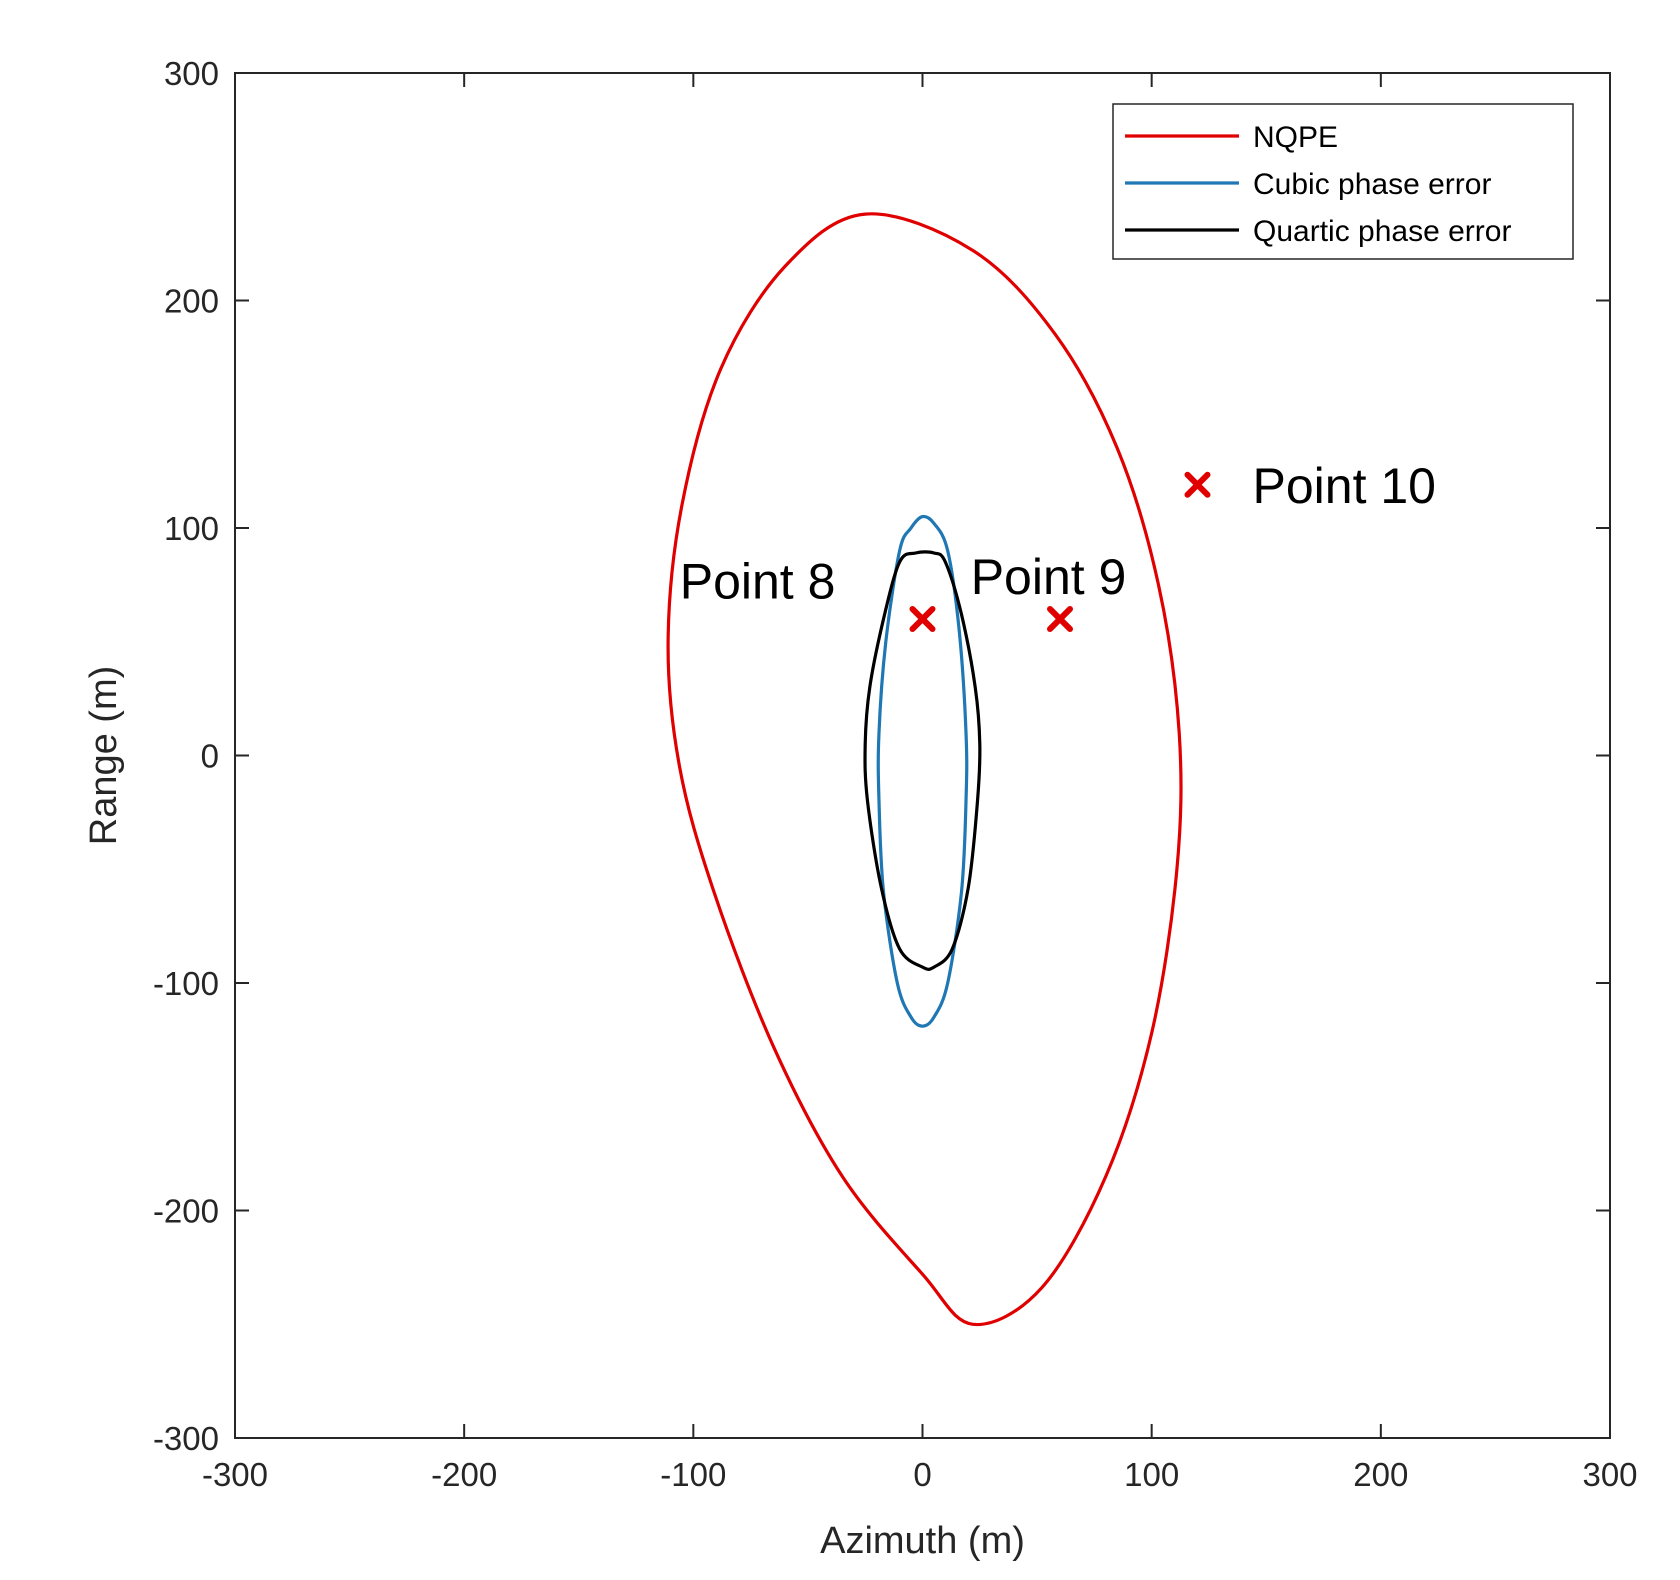 The image size is (1680, 1580). Describe the element at coordinates (1372, 184) in the screenshot. I see `legend-entry: Cubic phase error` at that location.